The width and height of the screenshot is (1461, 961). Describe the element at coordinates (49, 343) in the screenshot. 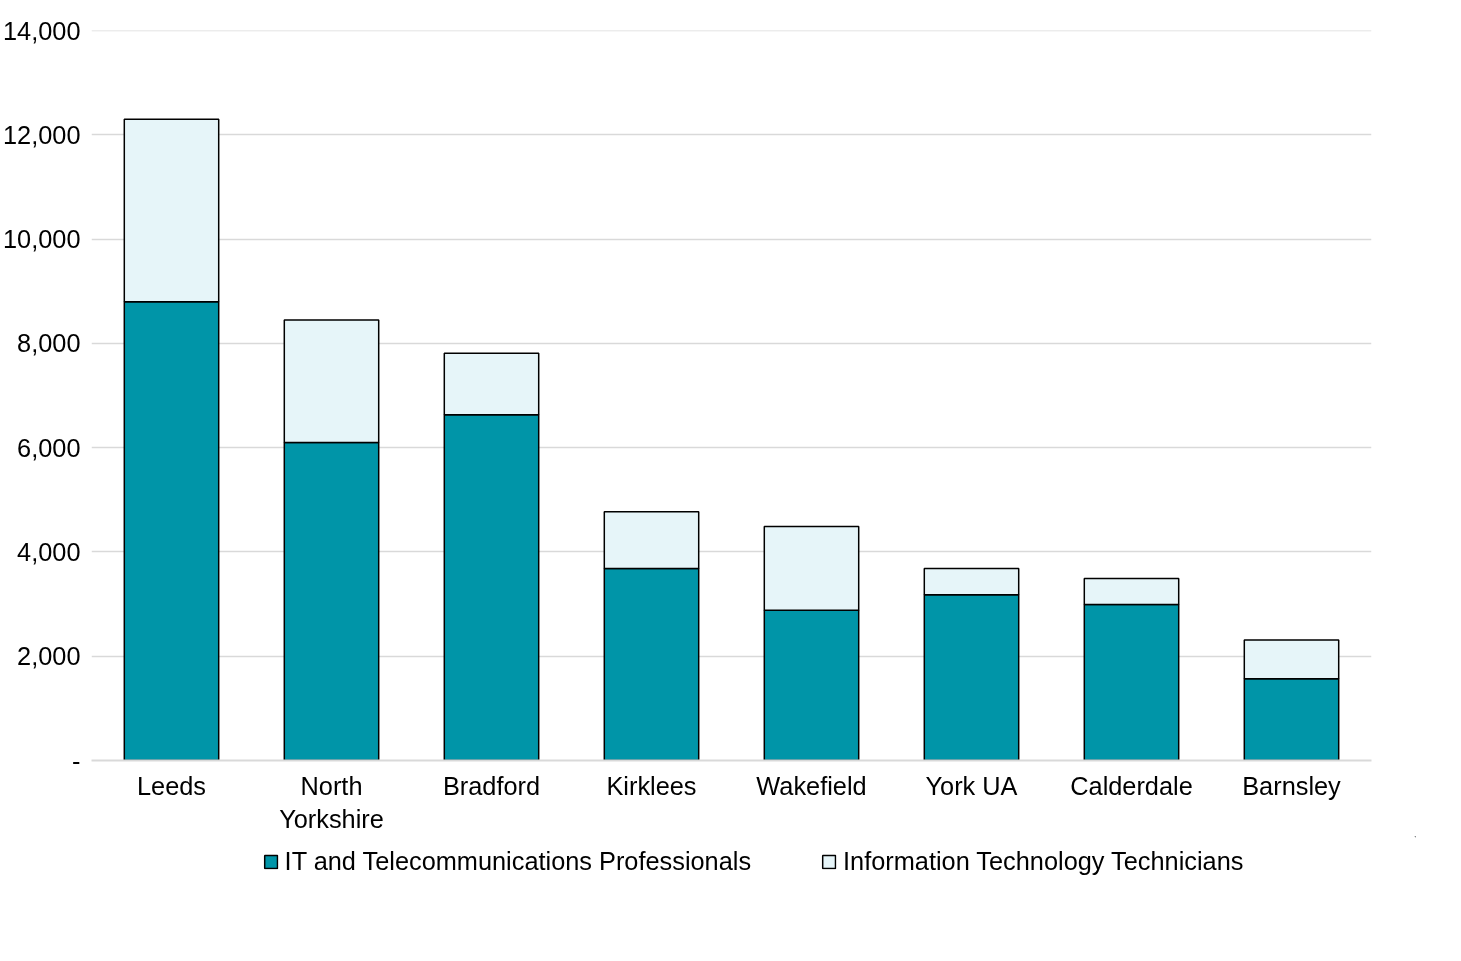

I see `y-tick-label: 8,000` at that location.